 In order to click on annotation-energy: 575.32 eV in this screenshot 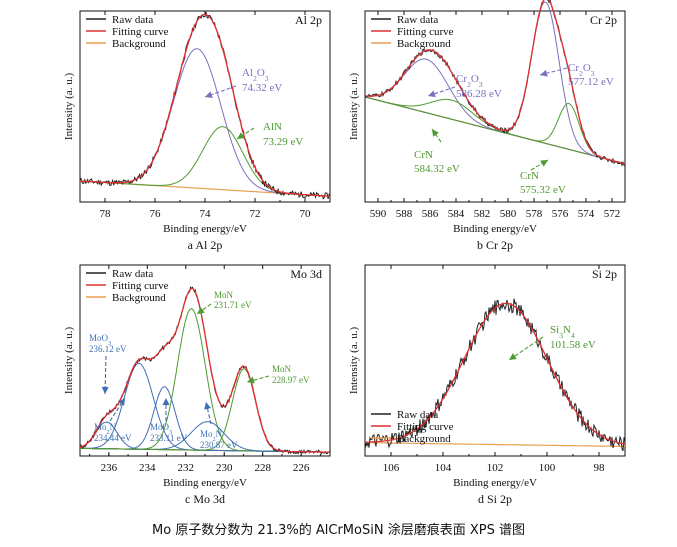, I will do `click(543, 190)`.